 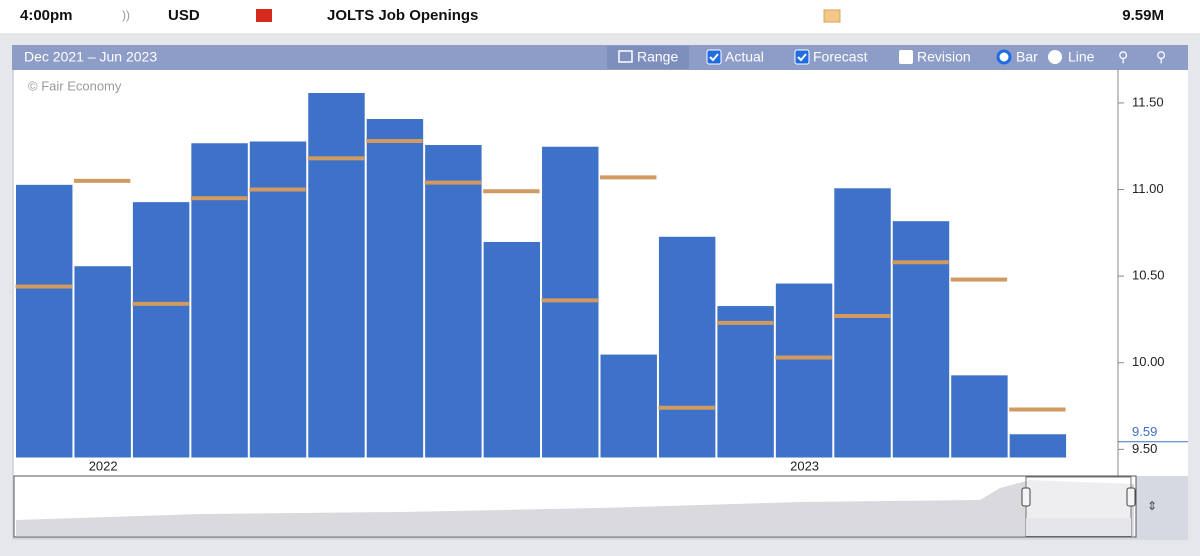 I want to click on x-axis-area, so click(x=566, y=467).